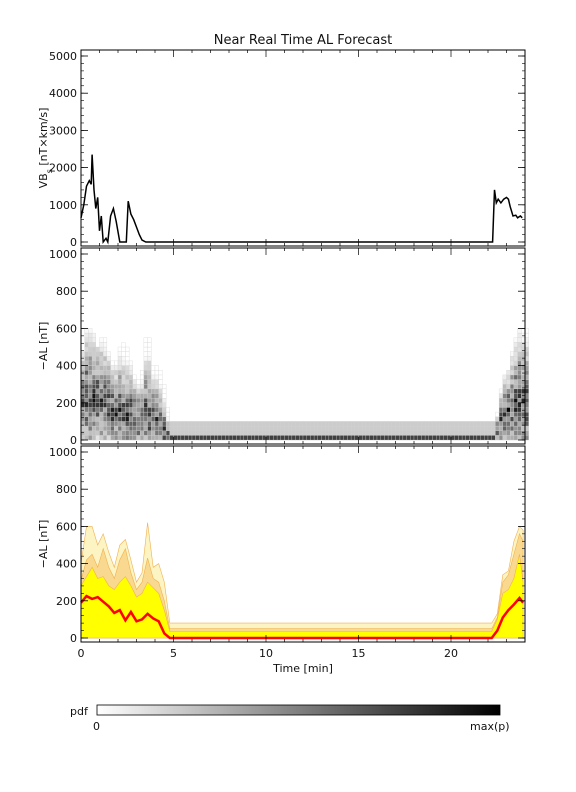 The height and width of the screenshot is (792, 576). Describe the element at coordinates (359, 653) in the screenshot. I see `x-tick-label: 15` at that location.